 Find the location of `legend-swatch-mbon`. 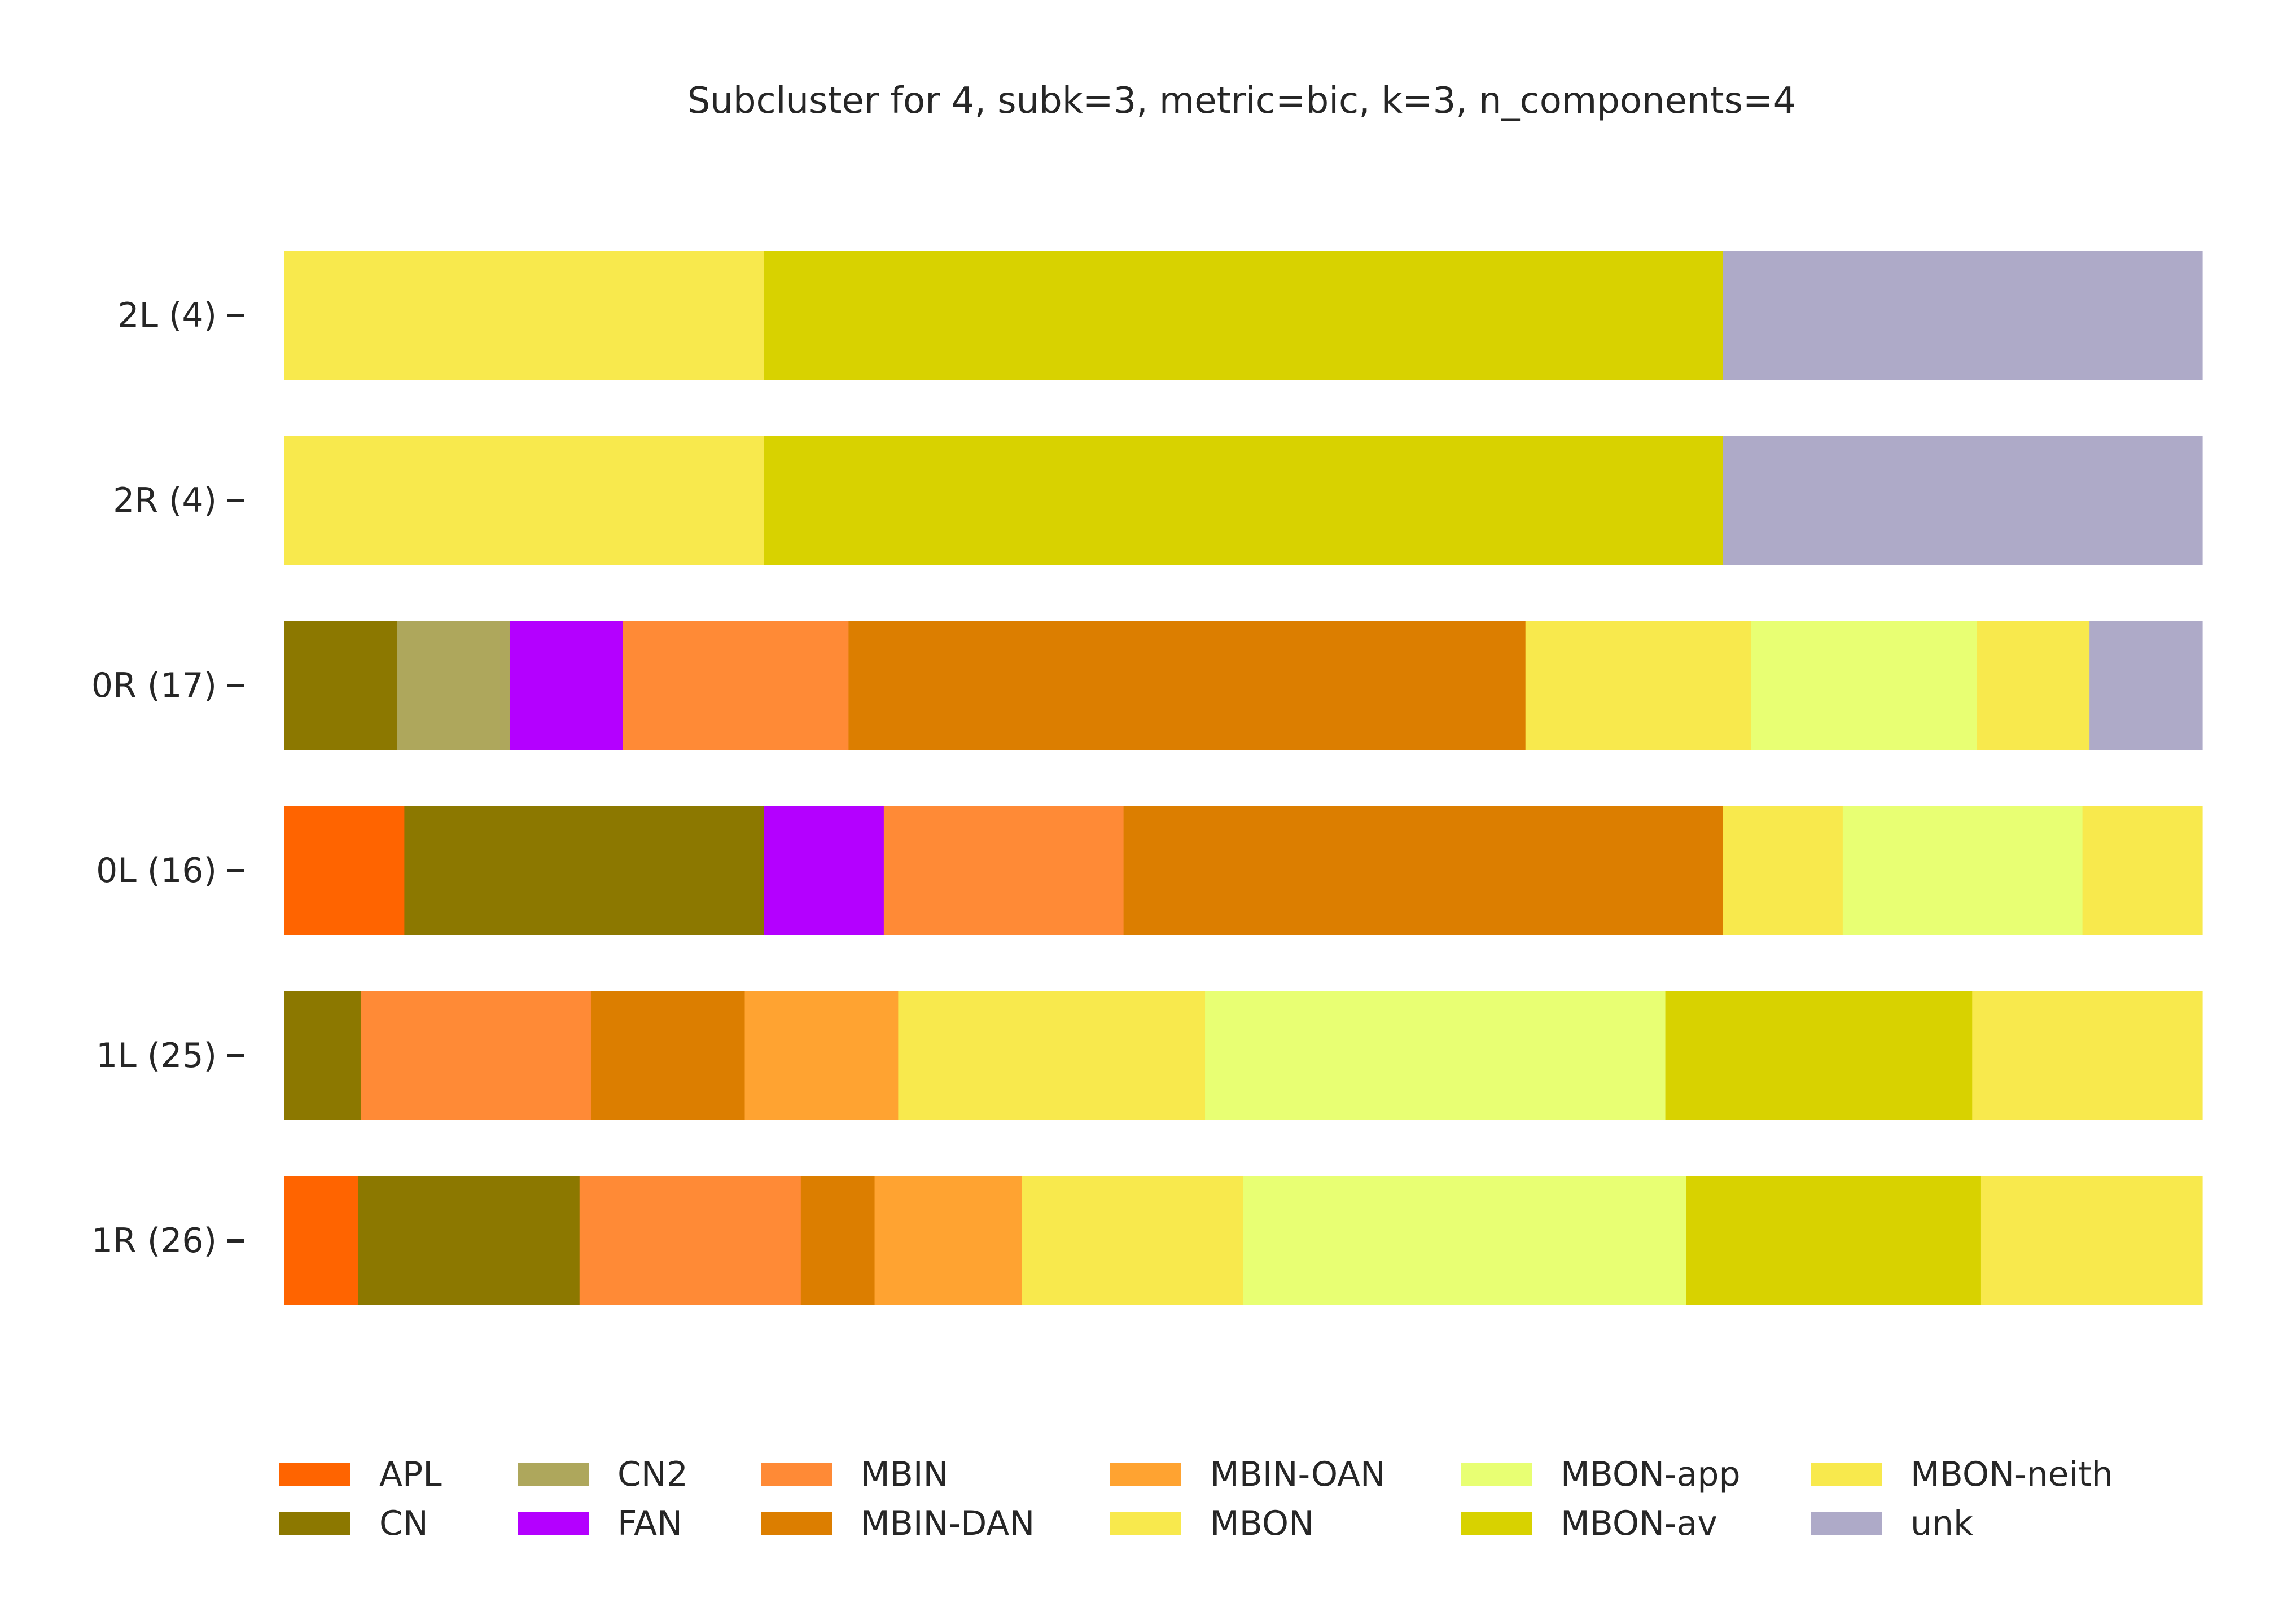

legend-swatch-mbon is located at coordinates (1146, 1523).